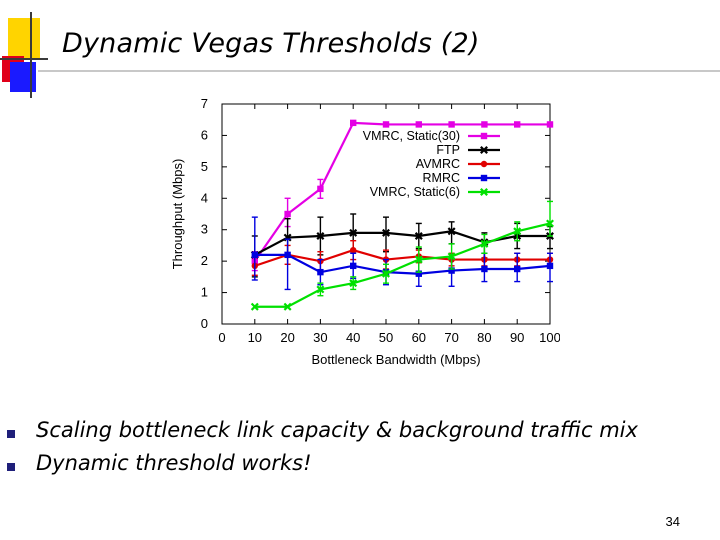  Describe the element at coordinates (204, 229) in the screenshot. I see `y-tick-label: 3` at that location.